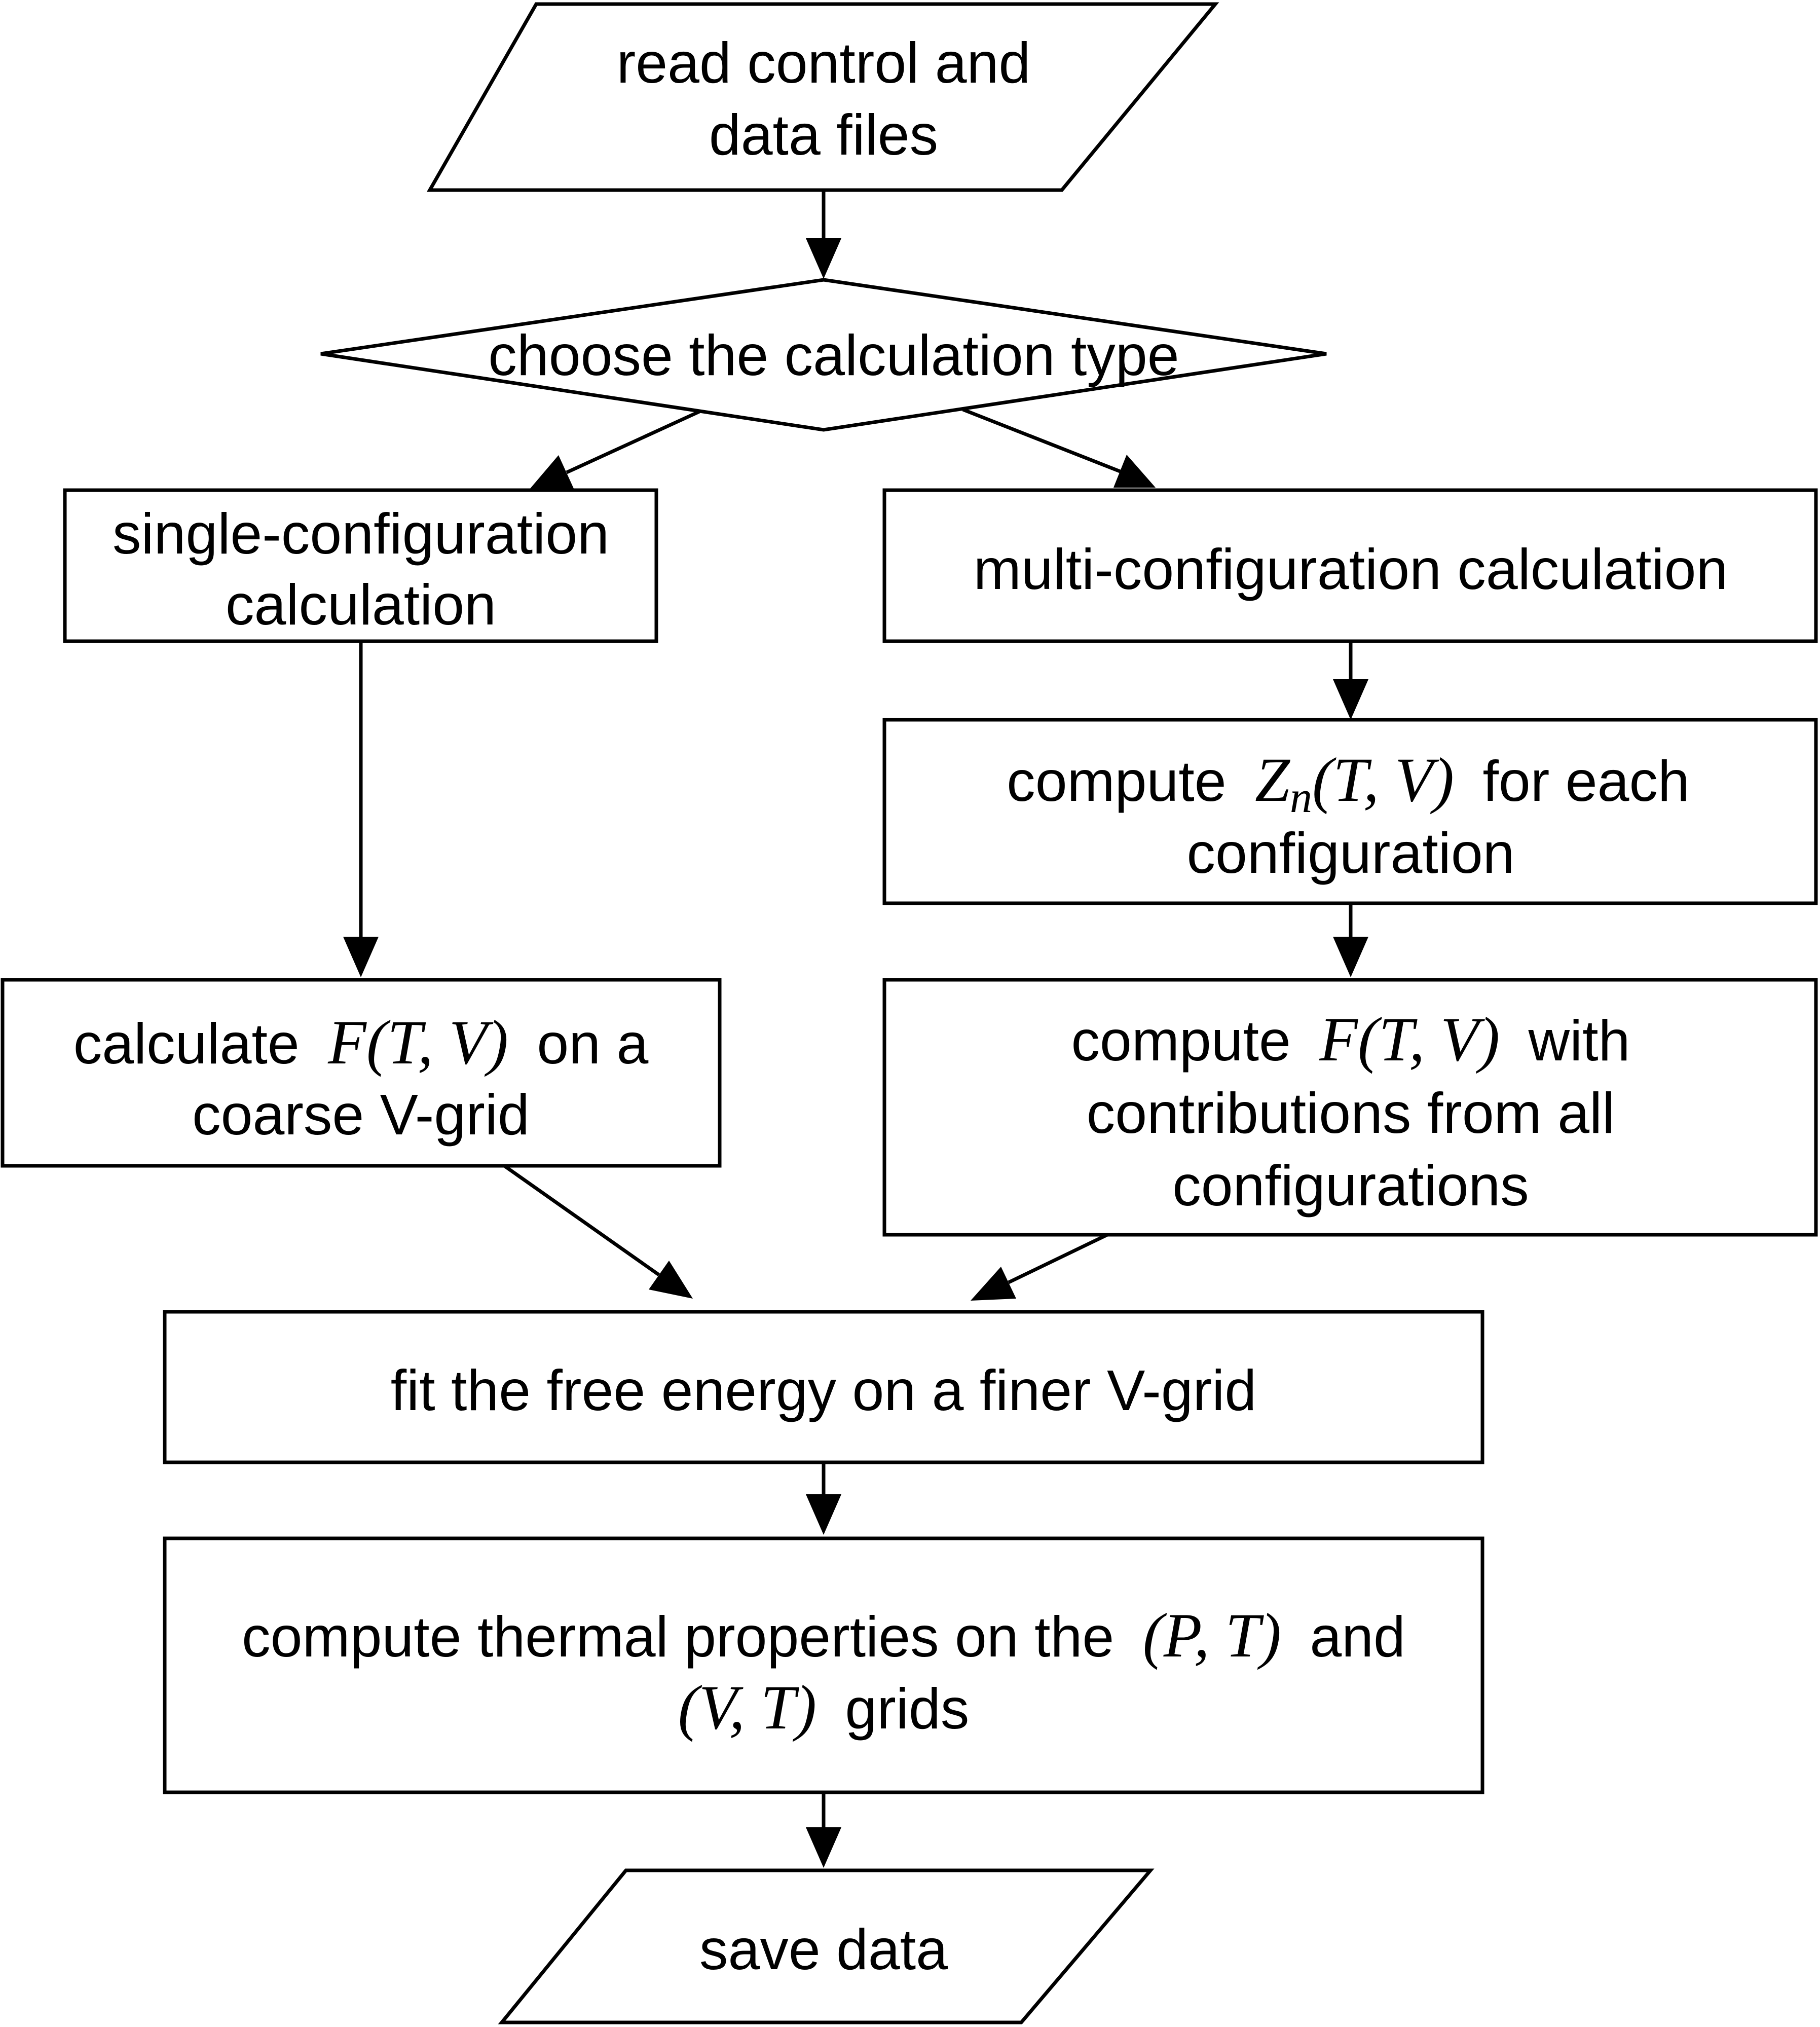 The width and height of the screenshot is (1820, 2027). I want to click on node-save-data: save data, so click(826, 1946).